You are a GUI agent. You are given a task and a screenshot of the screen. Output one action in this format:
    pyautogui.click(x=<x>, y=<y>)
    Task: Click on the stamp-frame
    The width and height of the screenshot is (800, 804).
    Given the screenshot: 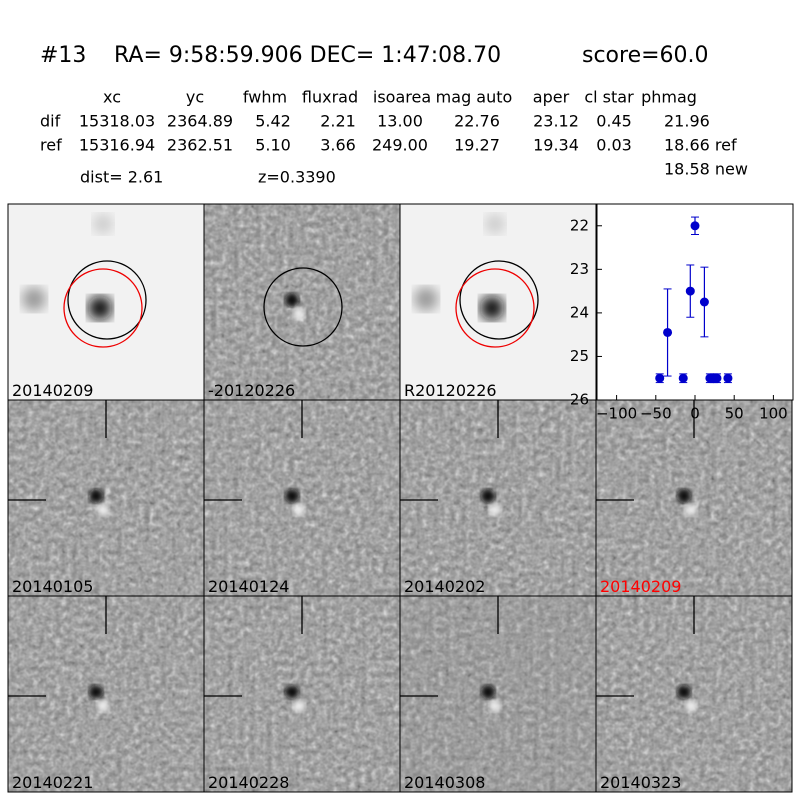 What is the action you would take?
    pyautogui.click(x=694, y=694)
    